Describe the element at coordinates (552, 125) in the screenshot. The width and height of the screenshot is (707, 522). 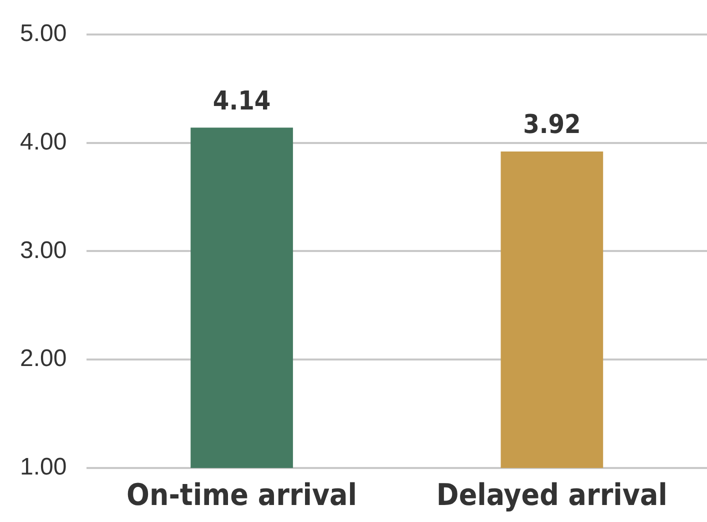
I see `data-label: 3.92` at that location.